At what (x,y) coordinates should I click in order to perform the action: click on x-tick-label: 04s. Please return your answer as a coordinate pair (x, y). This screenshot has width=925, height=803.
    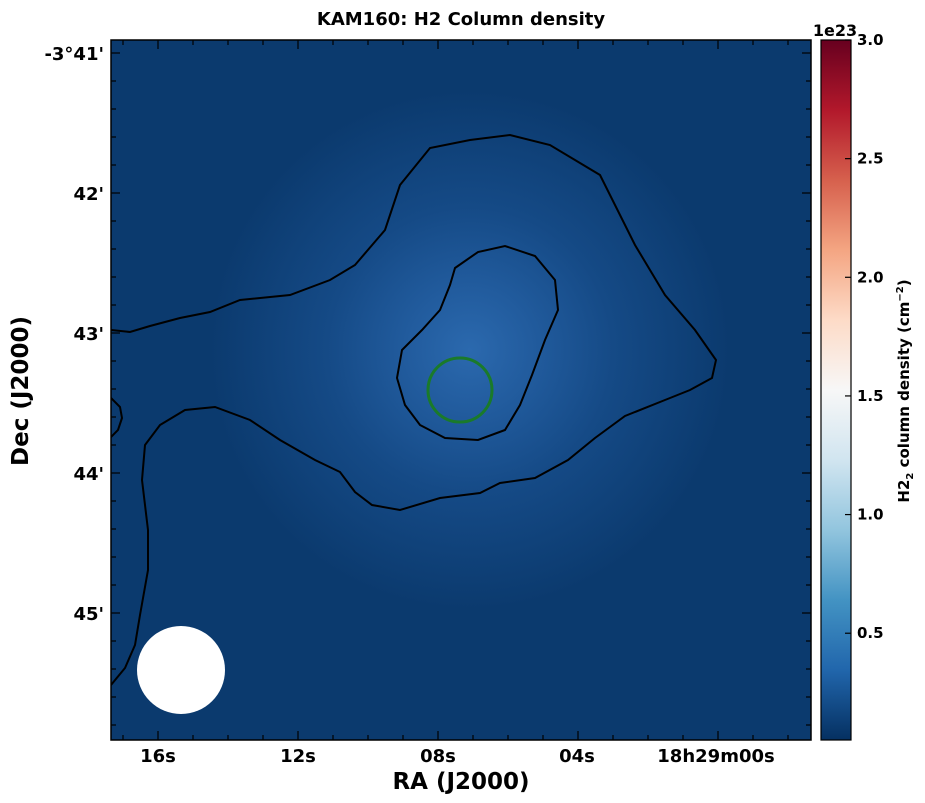
    Looking at the image, I should click on (577, 756).